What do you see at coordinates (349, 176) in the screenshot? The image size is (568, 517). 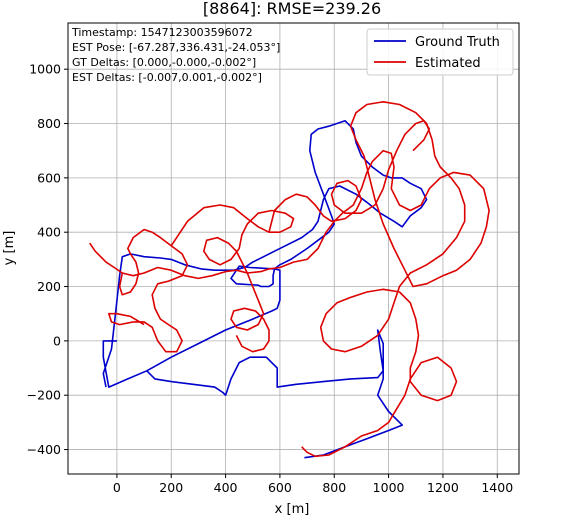 I see `series-line-estimated-upper-loop` at bounding box center [349, 176].